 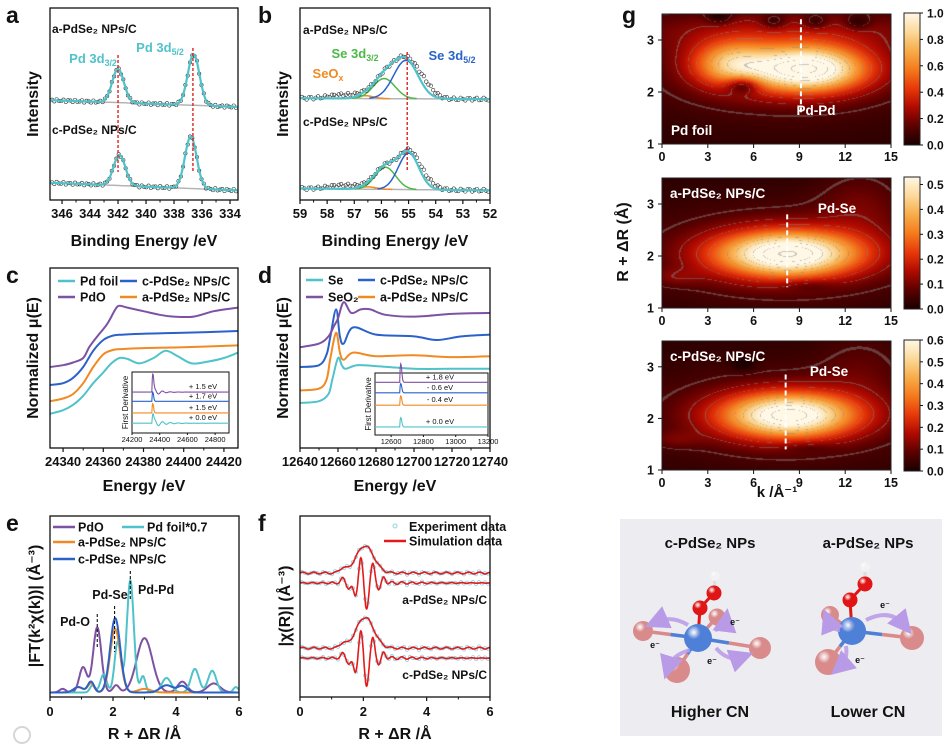 I want to click on panel-c-legend-item: Pd foil, so click(x=99, y=282).